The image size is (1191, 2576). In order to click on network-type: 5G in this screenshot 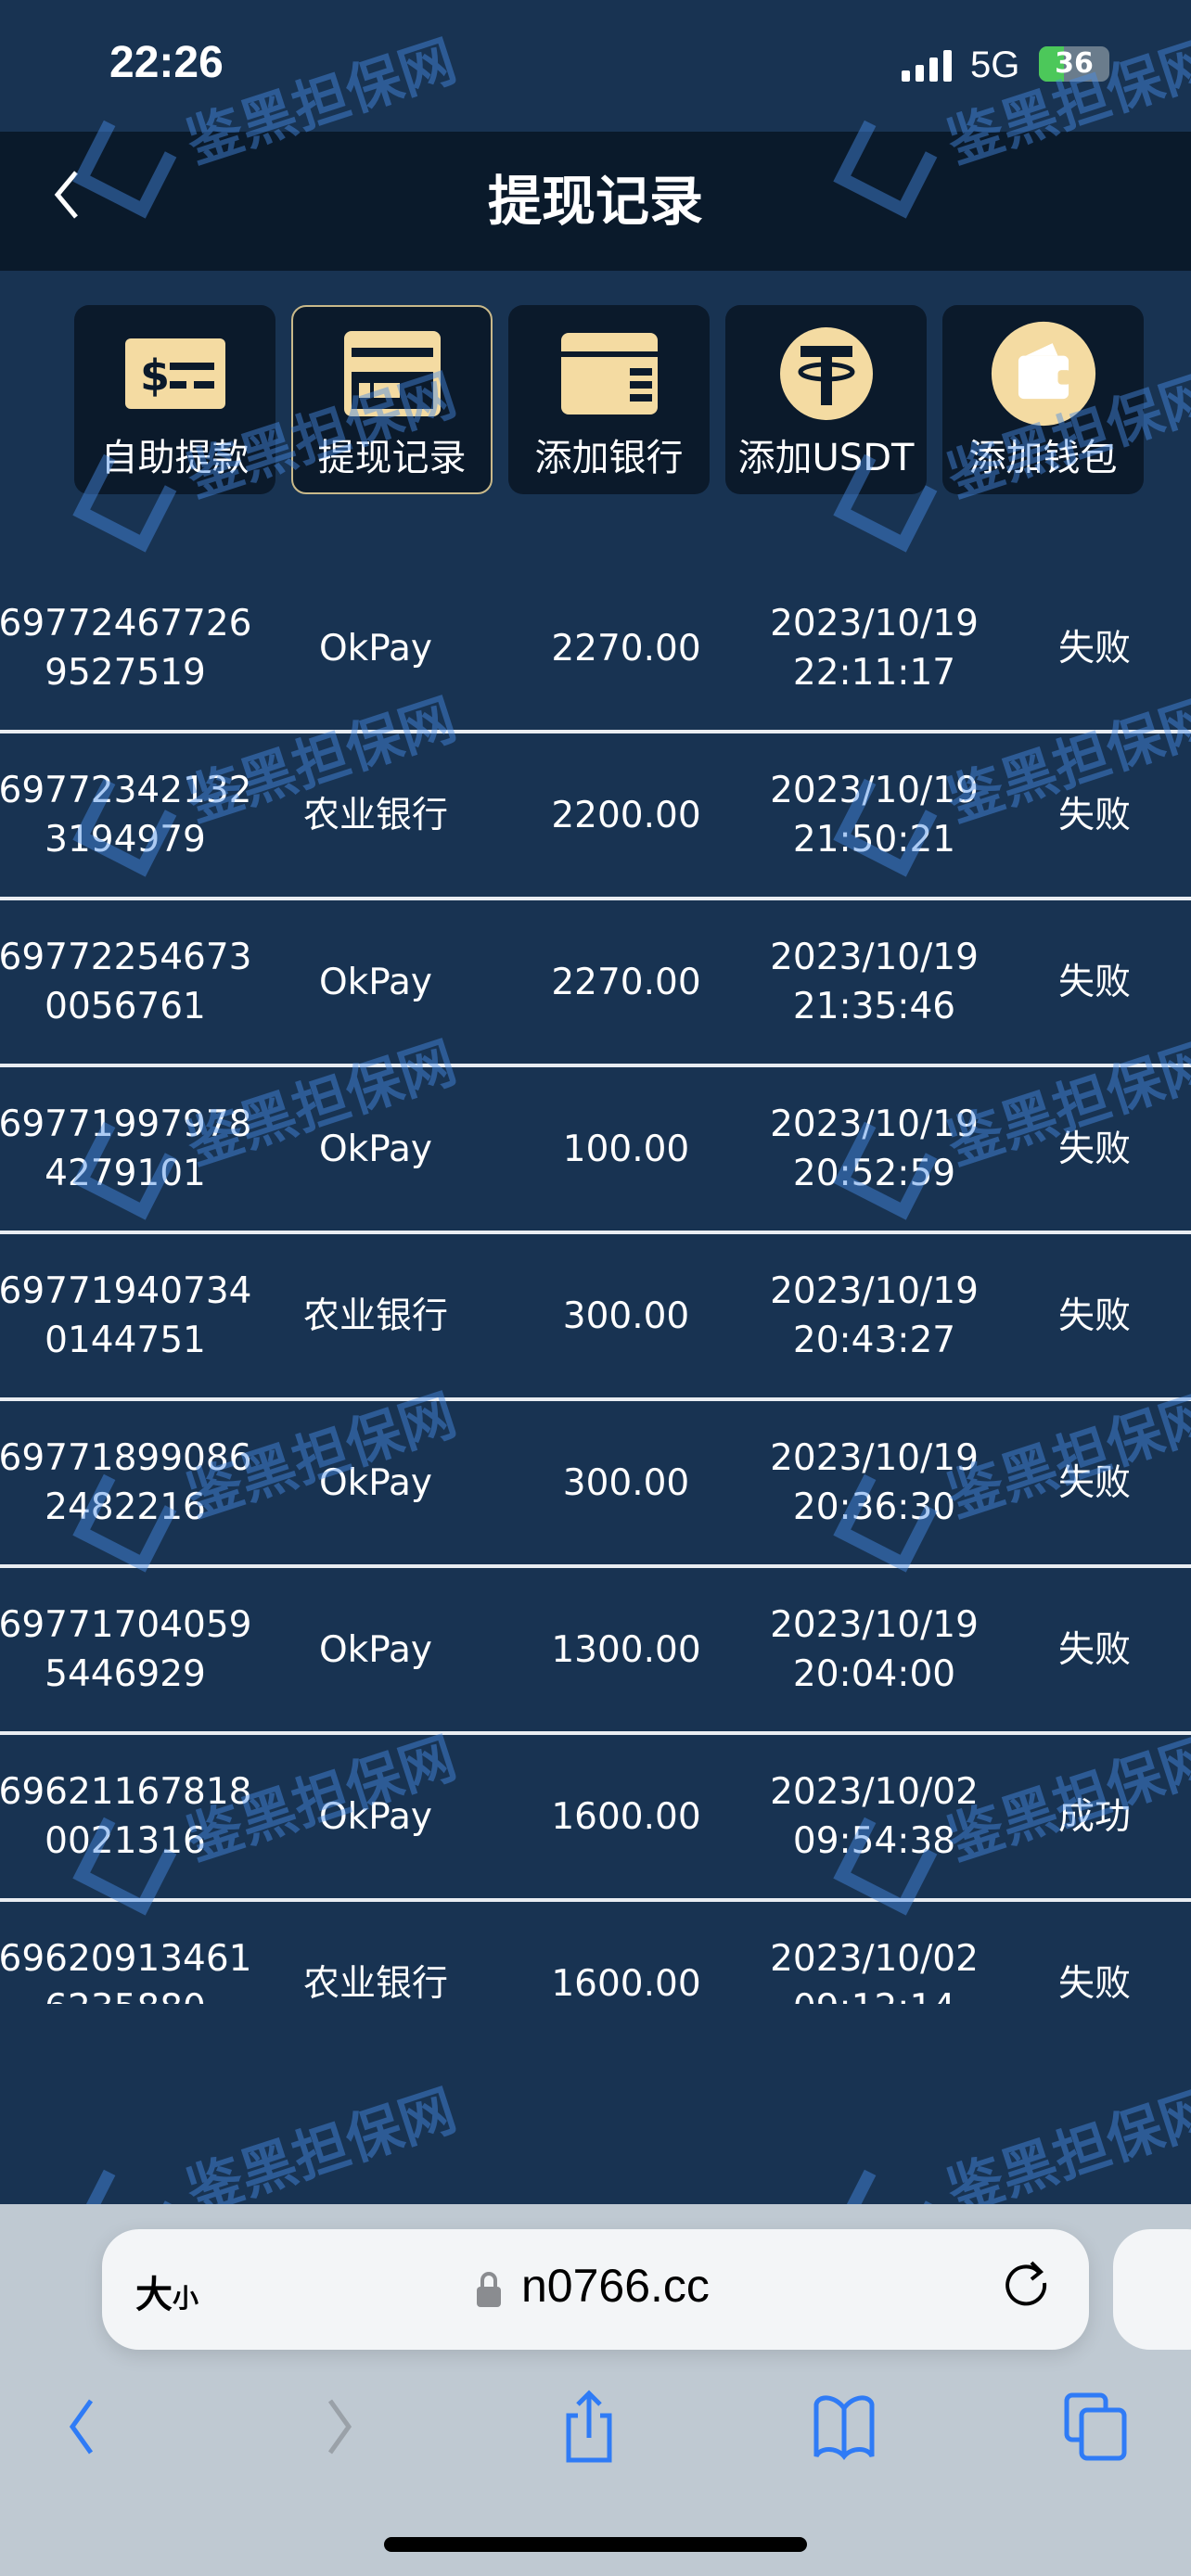, I will do `click(995, 65)`.